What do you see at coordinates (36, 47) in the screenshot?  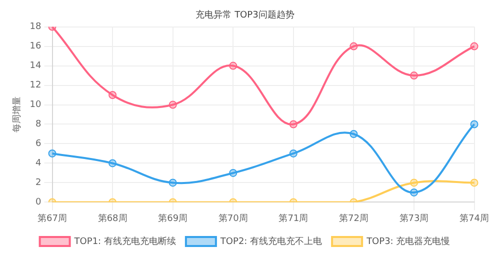 I see `y-tick-label: 16` at bounding box center [36, 47].